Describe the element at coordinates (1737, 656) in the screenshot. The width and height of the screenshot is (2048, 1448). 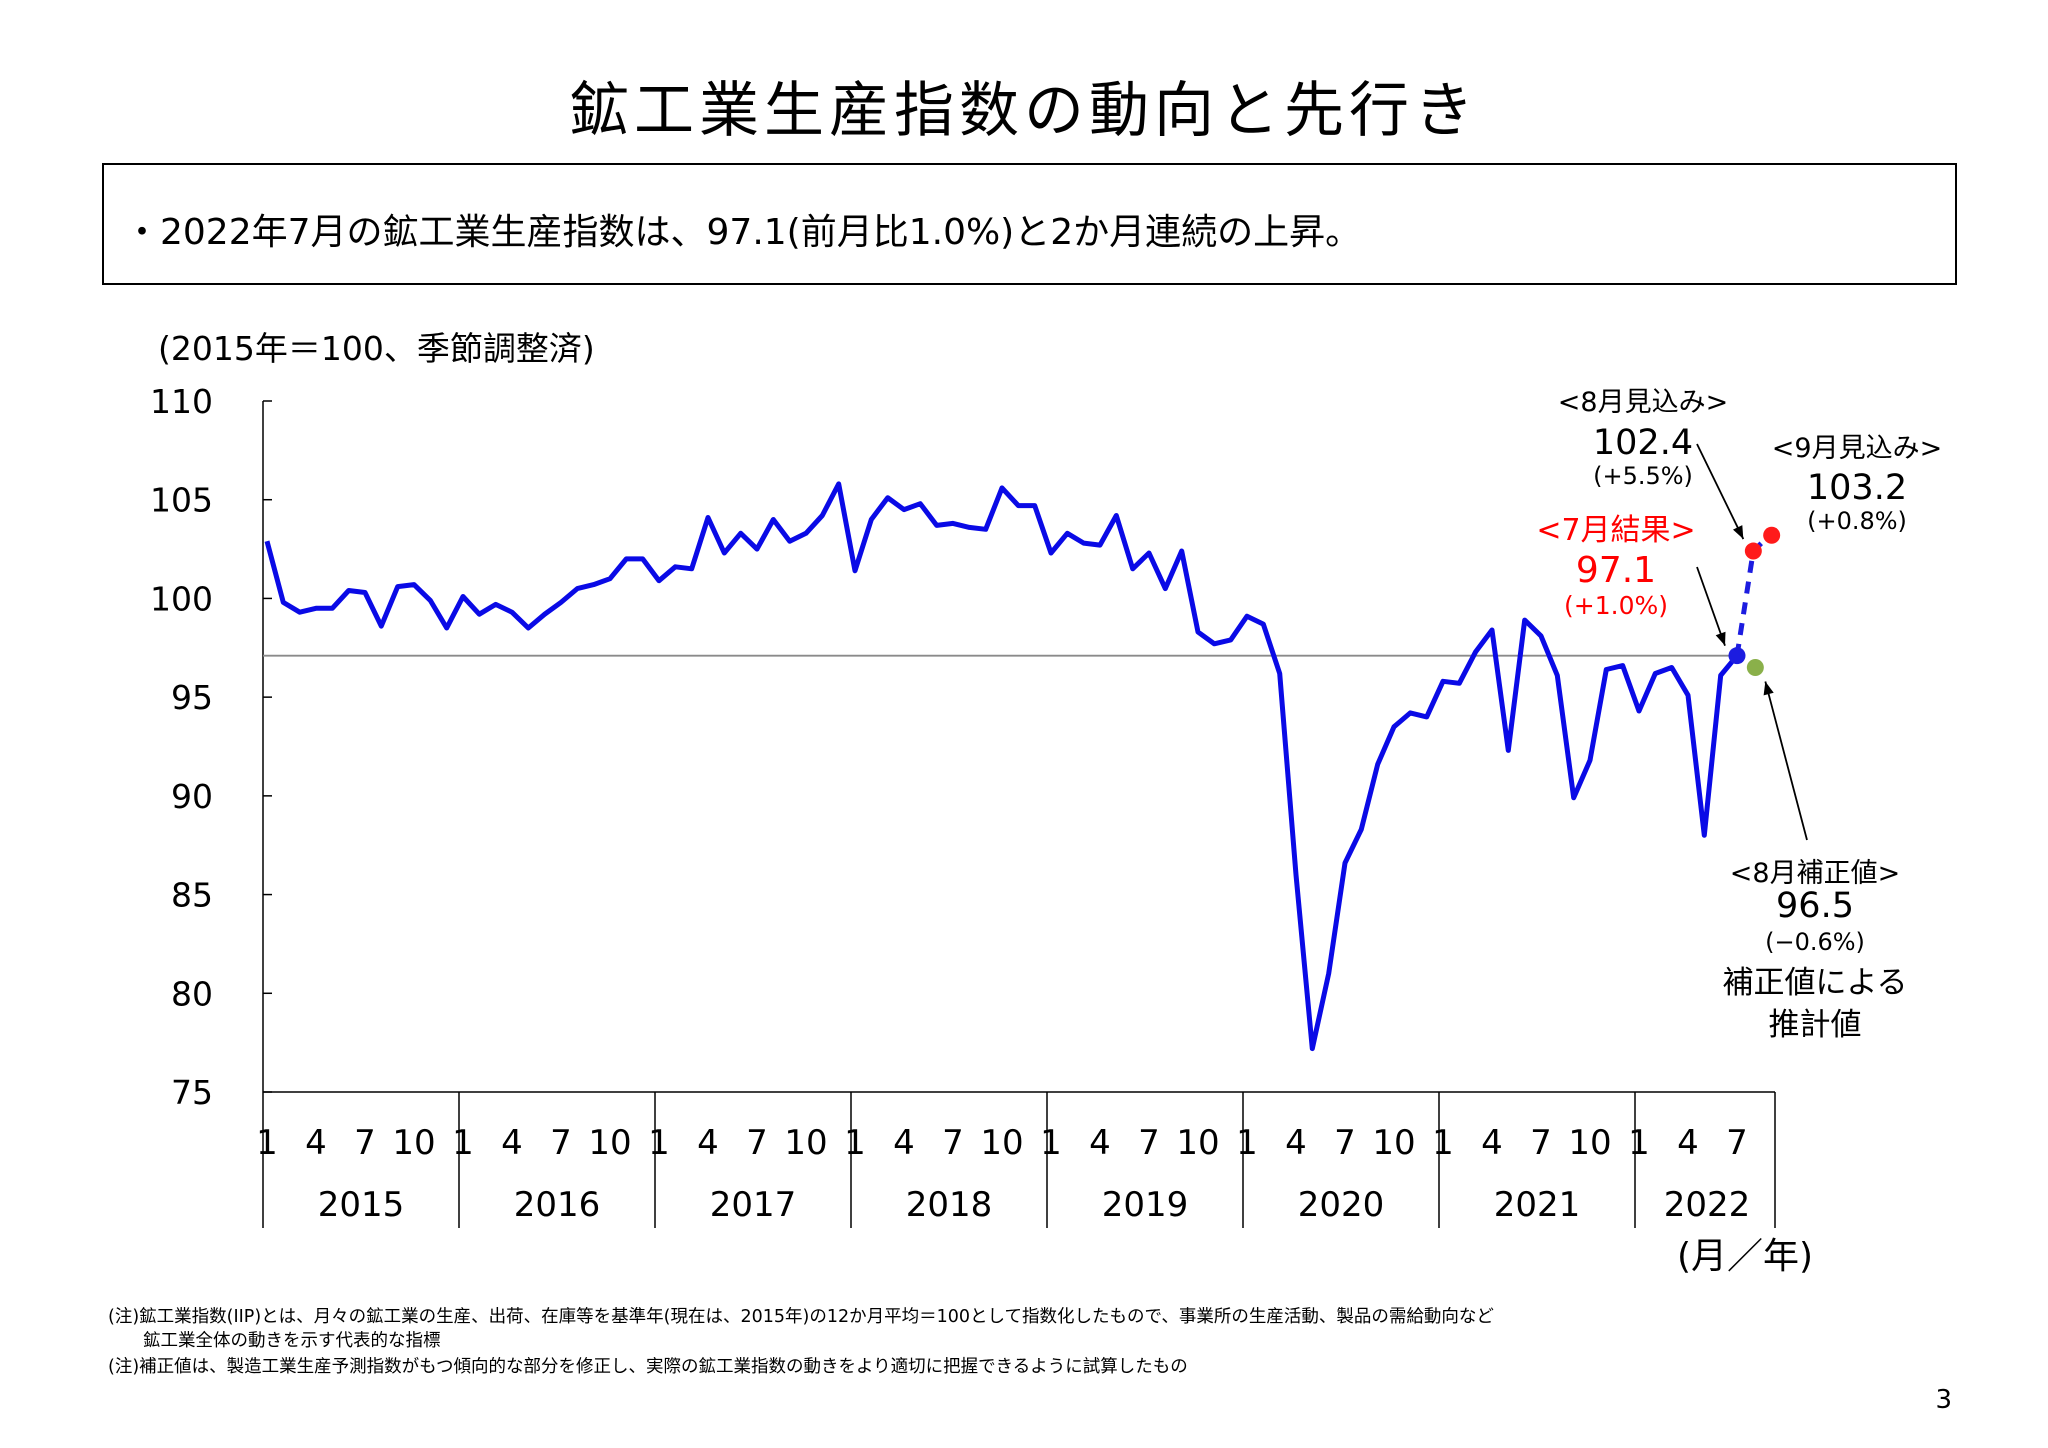
I see `point-jul-result` at that location.